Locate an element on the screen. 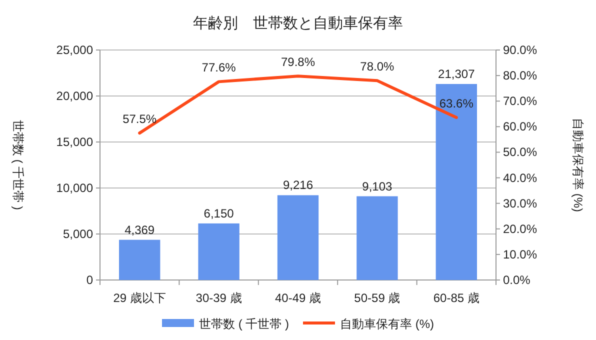 The height and width of the screenshot is (340, 596). y2-tick-label: 60.0% is located at coordinates (520, 127).